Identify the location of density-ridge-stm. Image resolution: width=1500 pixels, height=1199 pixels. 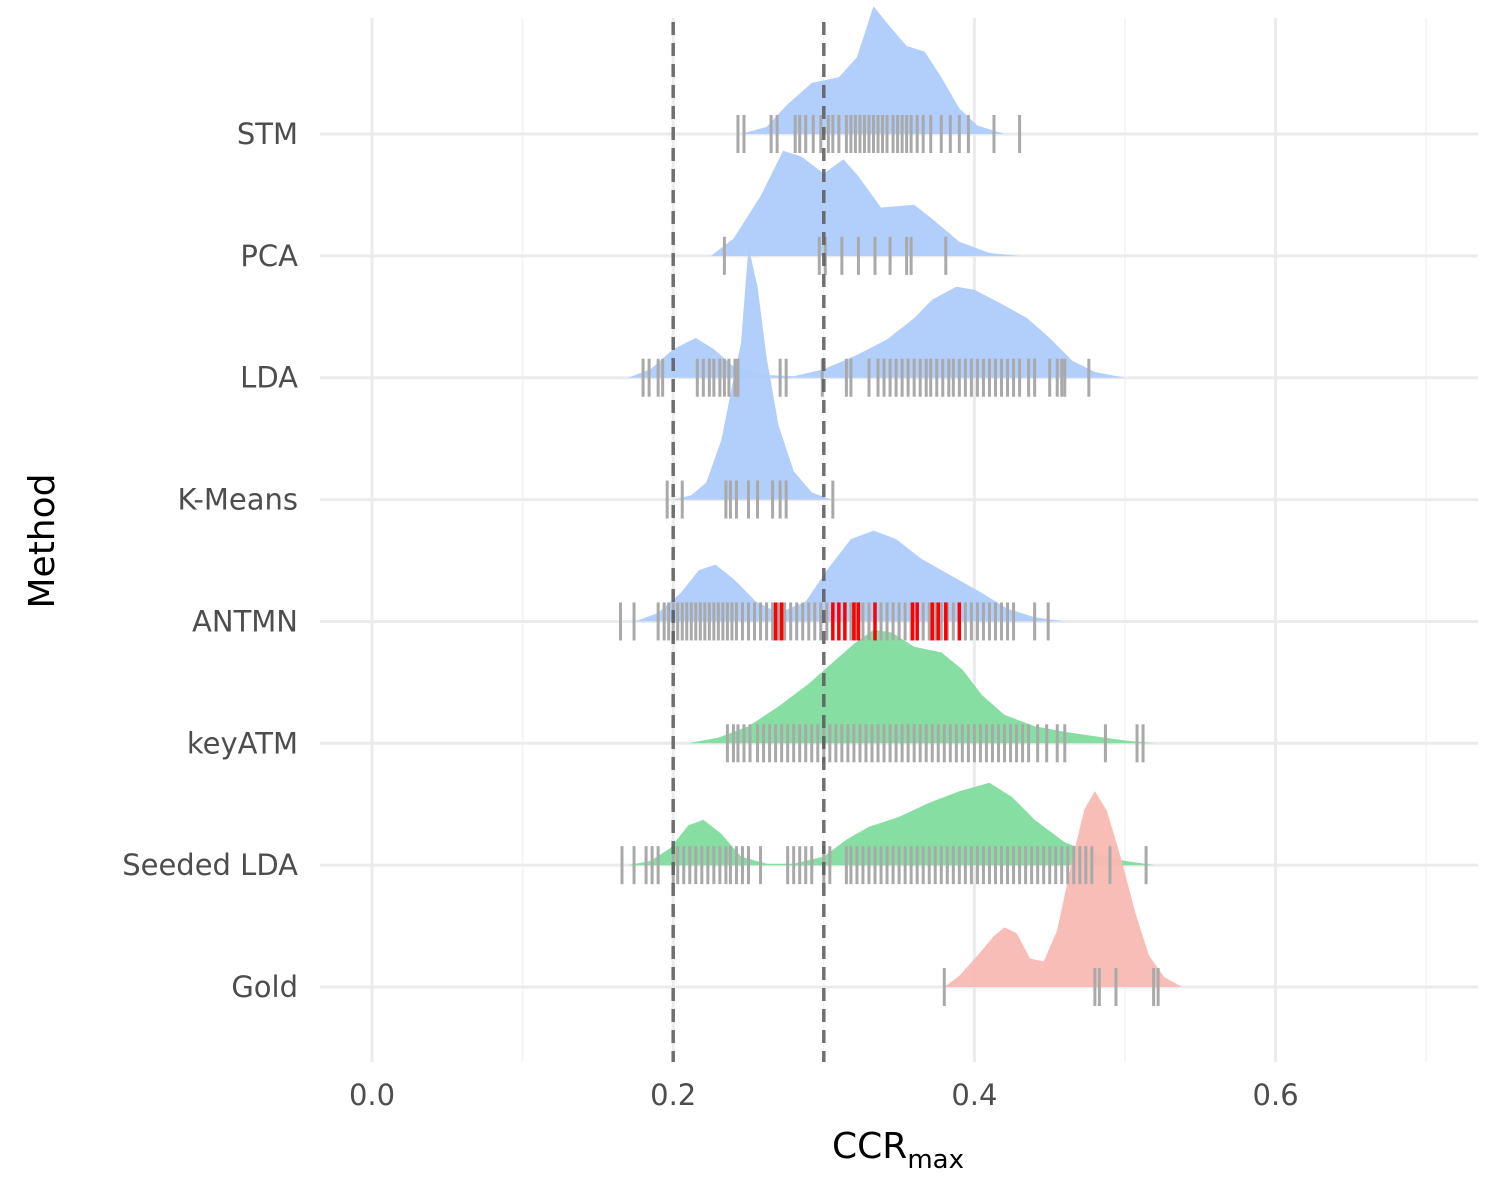
(873, 70).